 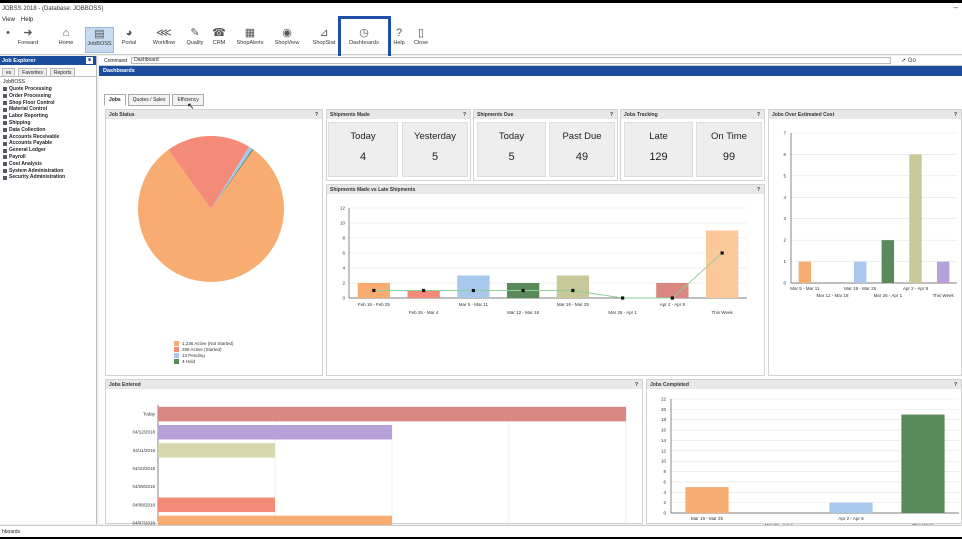 I want to click on panel-title: Shipments Made?, so click(x=398, y=114).